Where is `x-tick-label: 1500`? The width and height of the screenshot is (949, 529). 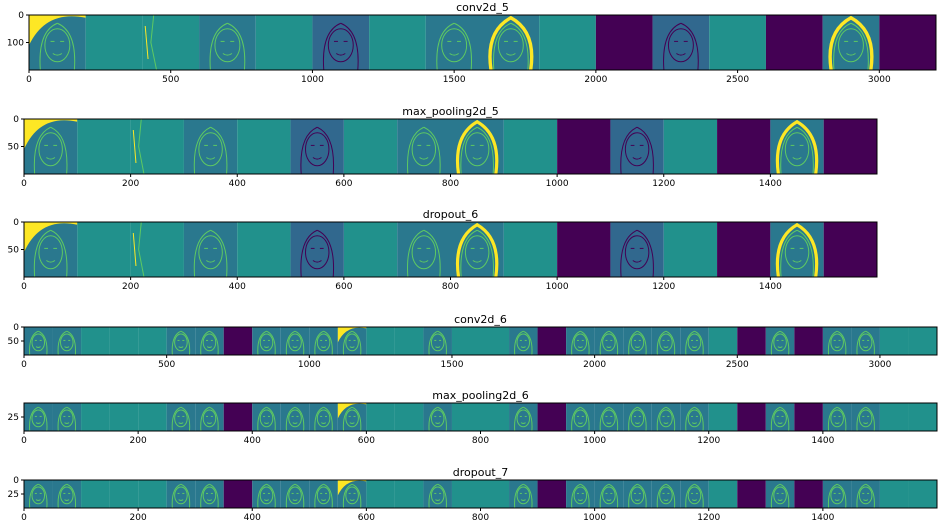
x-tick-label: 1500 is located at coordinates (452, 365).